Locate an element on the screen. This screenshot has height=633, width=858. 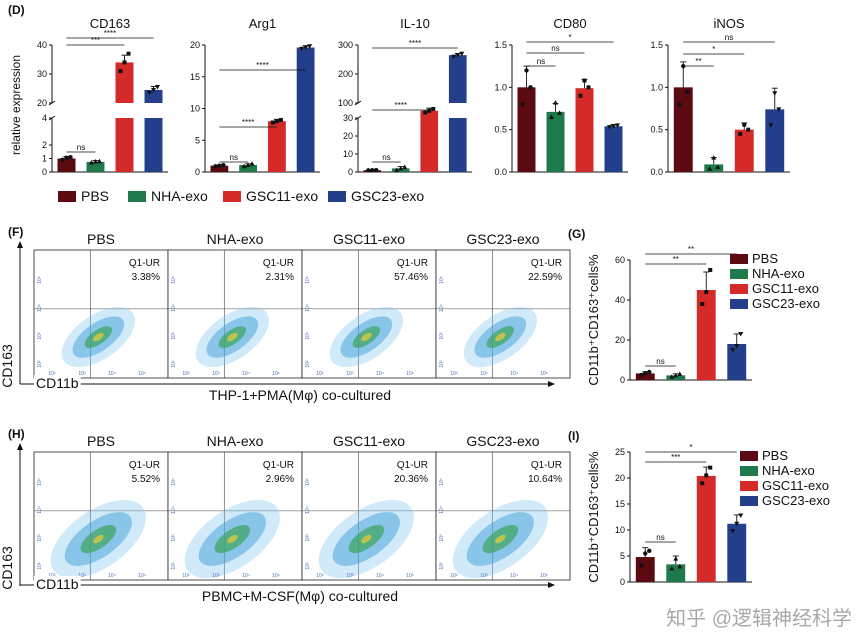
flow-f-nha-exo-ytick: 10⁴ is located at coordinates (174, 308).